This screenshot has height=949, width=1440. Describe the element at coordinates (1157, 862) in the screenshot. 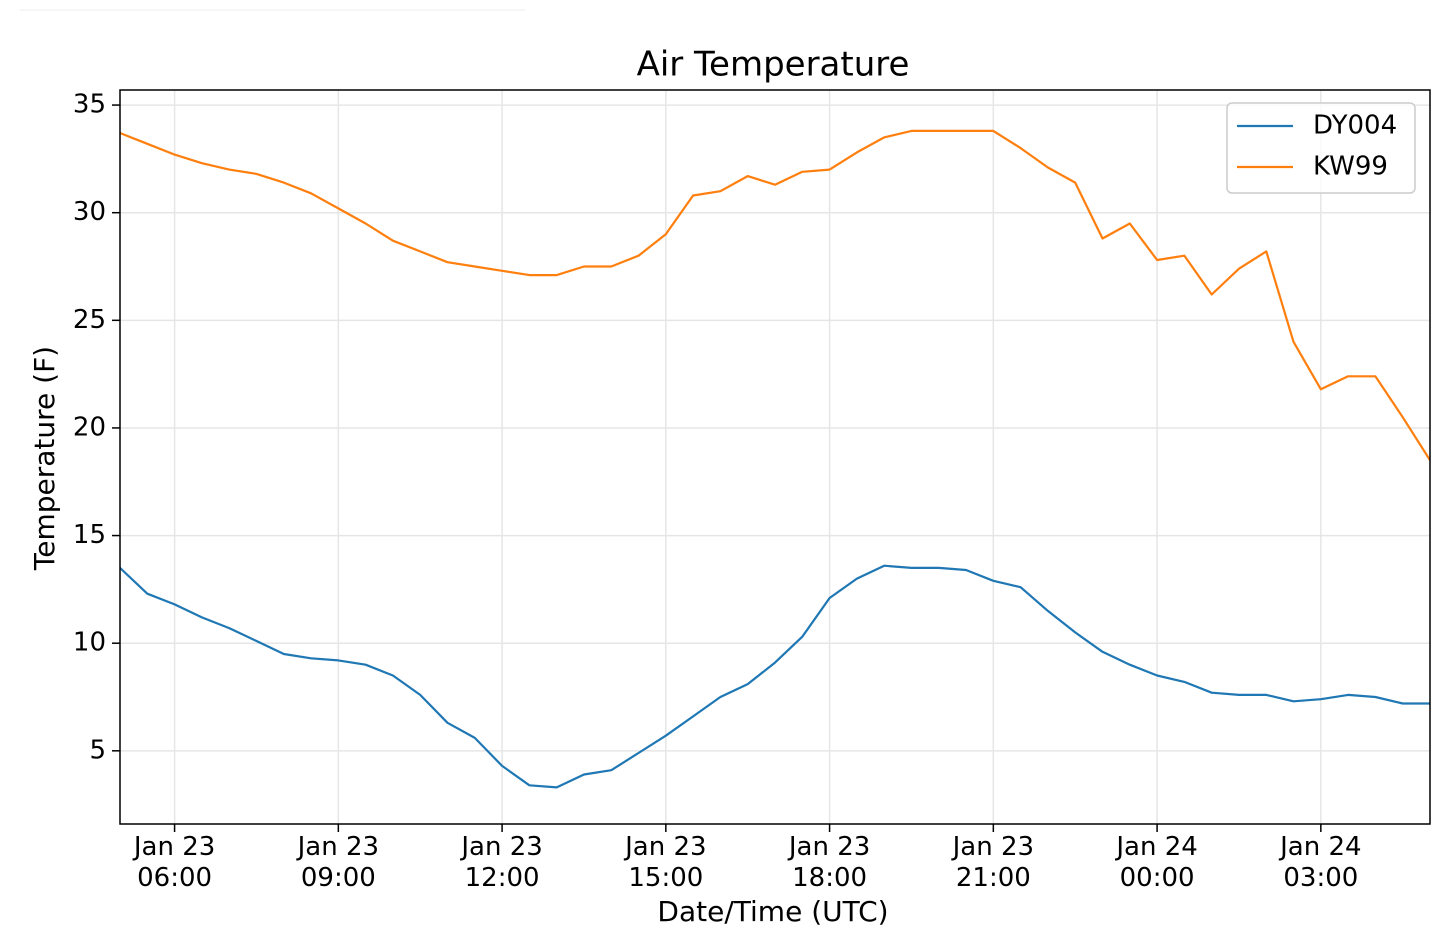

I see `x-tick-label: Jan 24 00:00` at that location.